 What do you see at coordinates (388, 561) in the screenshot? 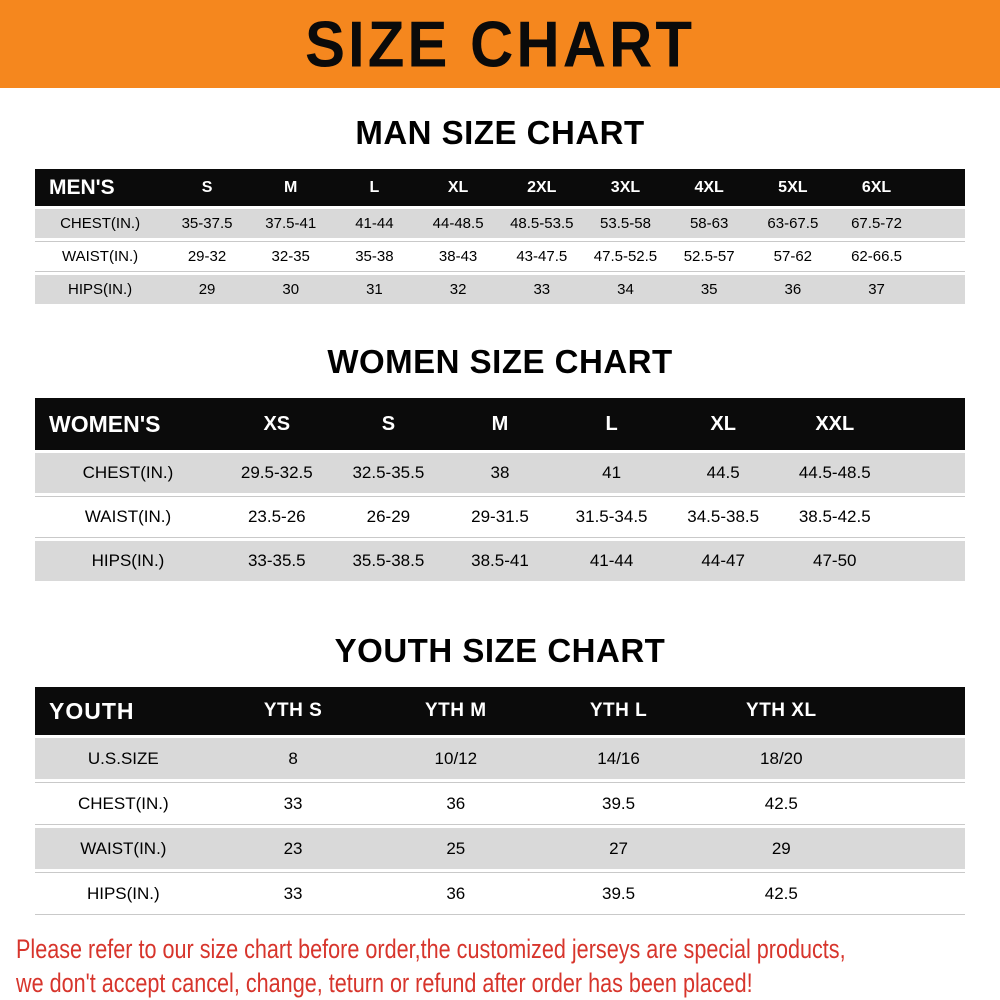
I see `measure-value-cell: 35.5-38.5` at bounding box center [388, 561].